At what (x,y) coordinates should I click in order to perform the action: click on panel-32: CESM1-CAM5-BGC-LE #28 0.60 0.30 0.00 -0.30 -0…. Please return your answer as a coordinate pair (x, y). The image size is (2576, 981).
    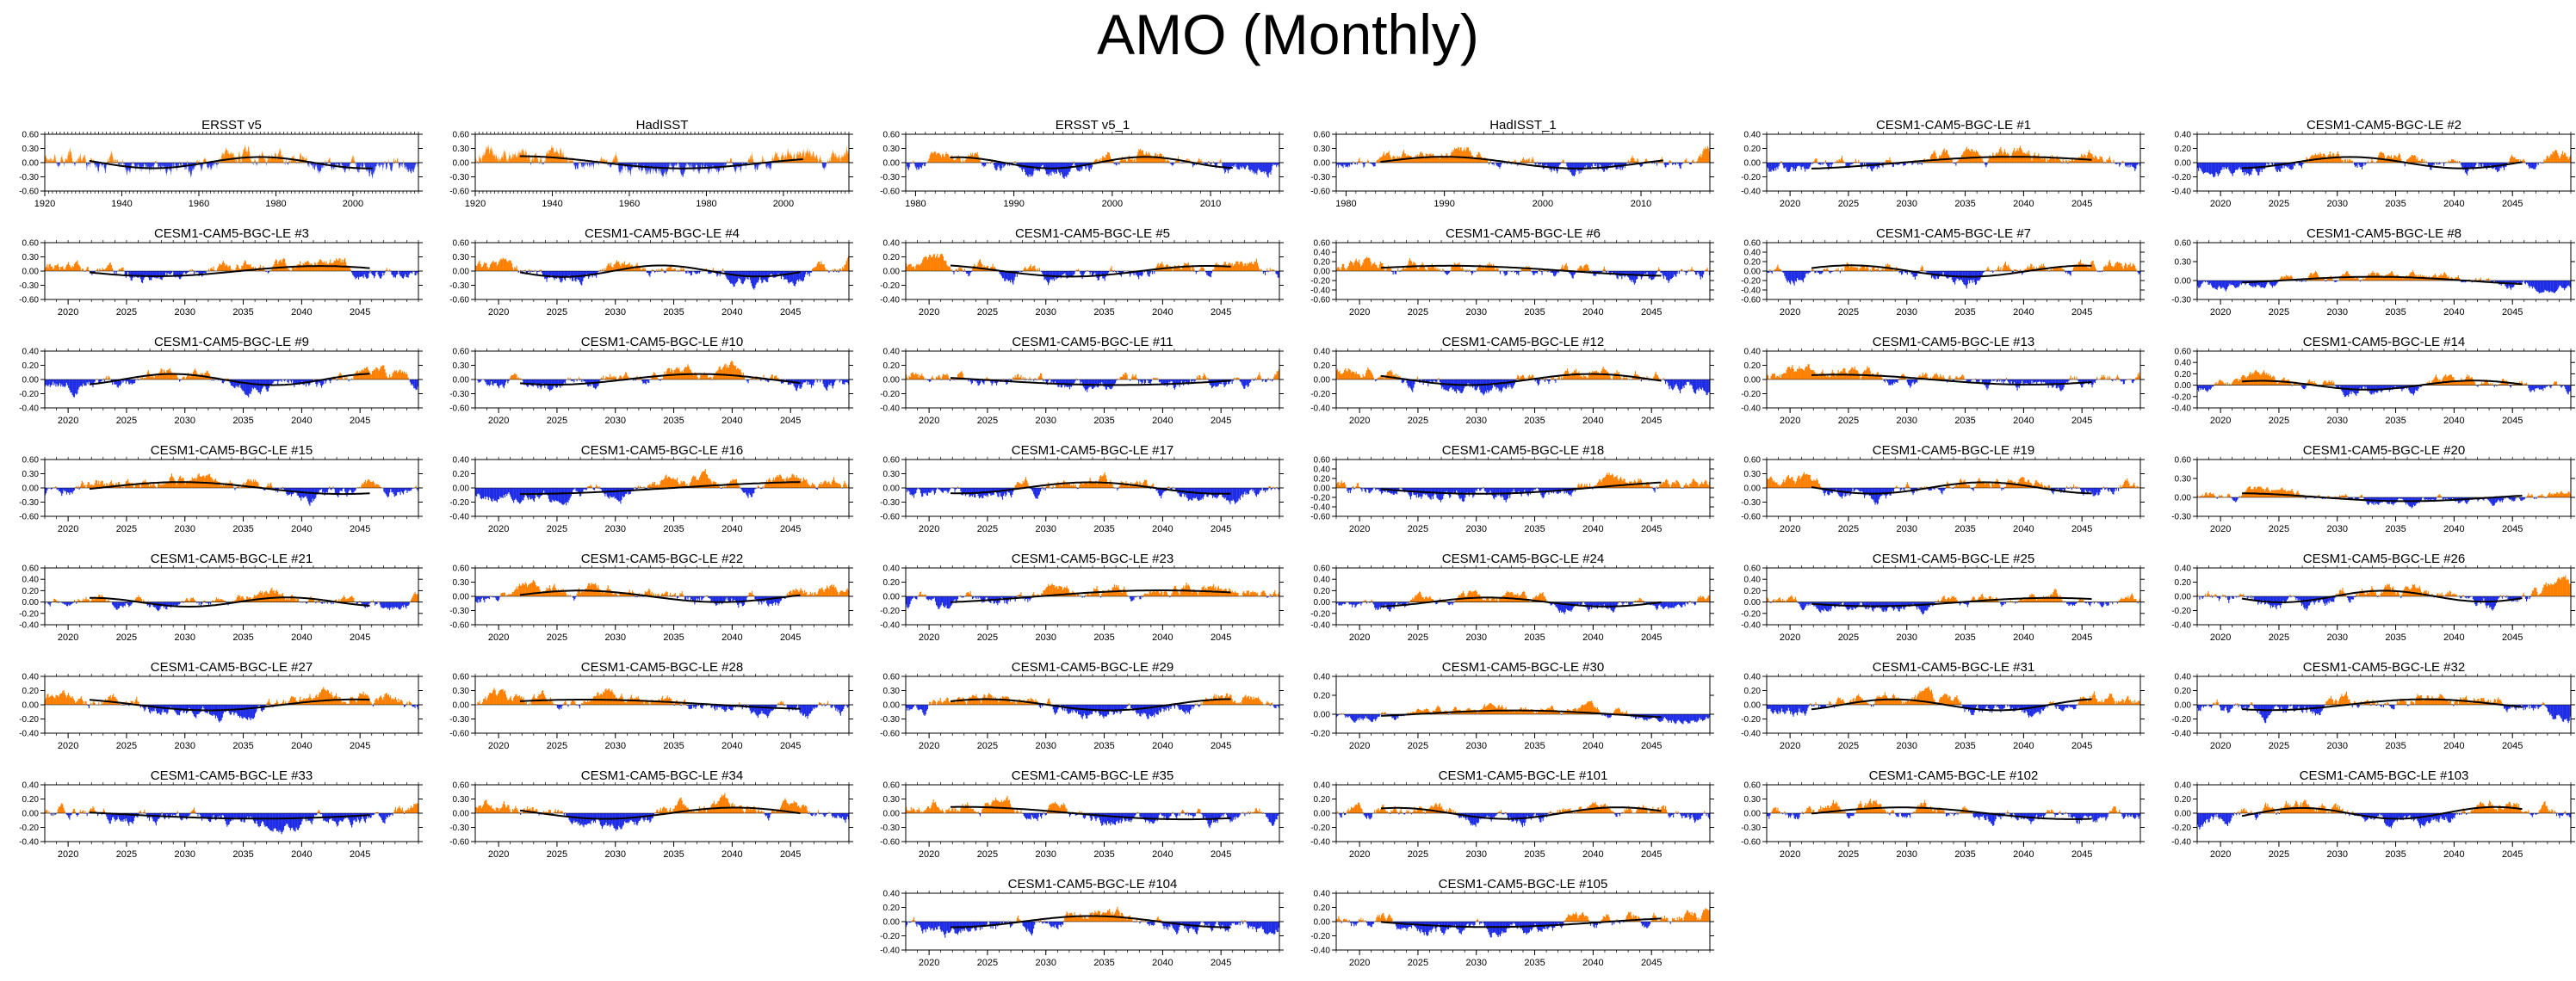
    Looking at the image, I should click on (642, 712).